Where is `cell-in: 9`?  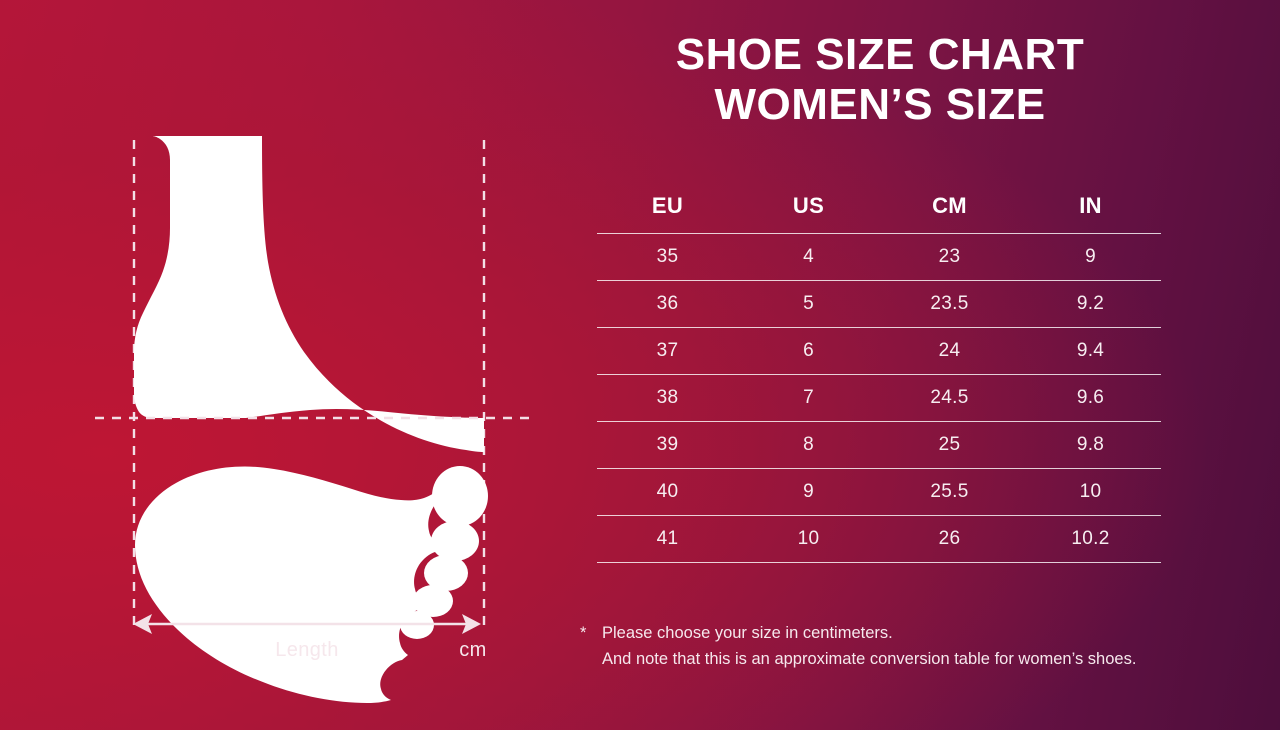 cell-in: 9 is located at coordinates (1090, 257).